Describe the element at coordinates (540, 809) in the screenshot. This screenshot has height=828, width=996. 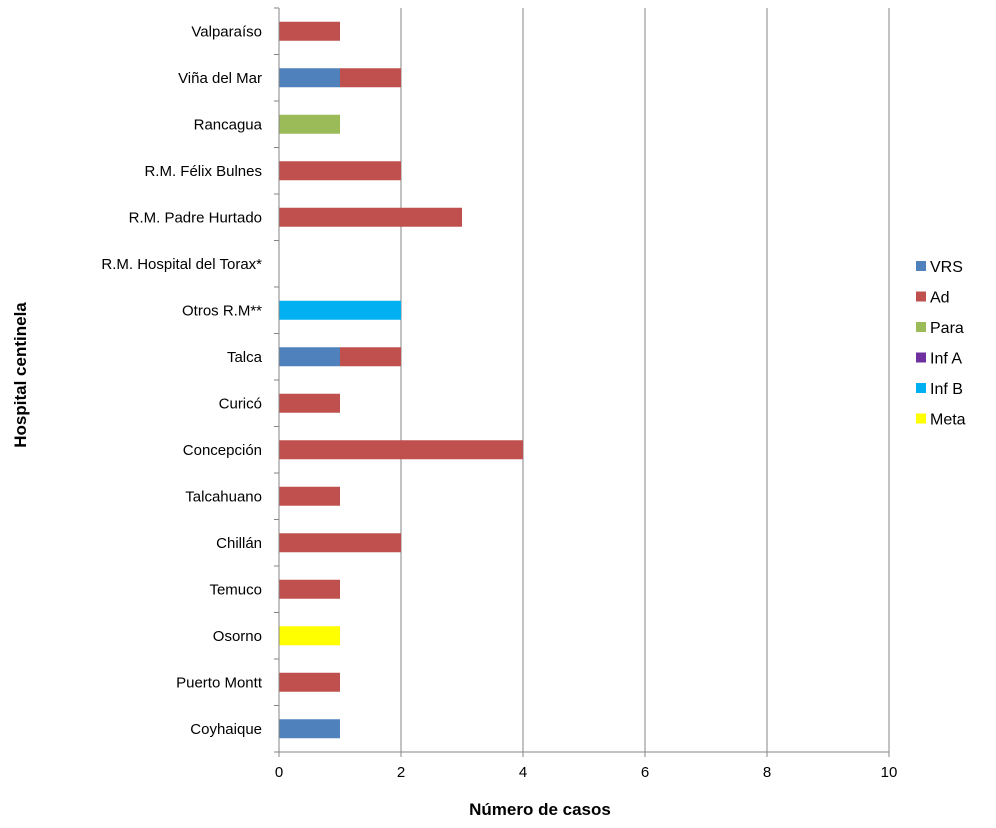
I see `x-axis-title: Número de casos` at that location.